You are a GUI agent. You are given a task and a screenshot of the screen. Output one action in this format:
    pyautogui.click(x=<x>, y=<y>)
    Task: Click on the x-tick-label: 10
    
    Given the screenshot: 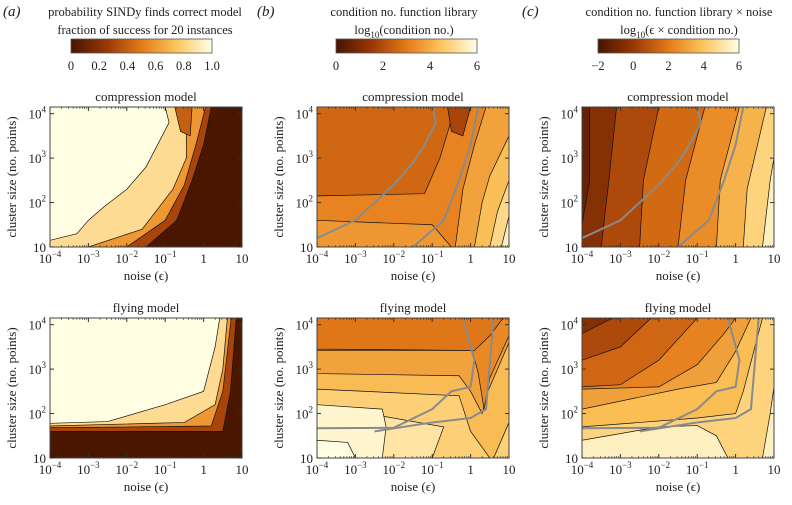 What is the action you would take?
    pyautogui.click(x=509, y=469)
    